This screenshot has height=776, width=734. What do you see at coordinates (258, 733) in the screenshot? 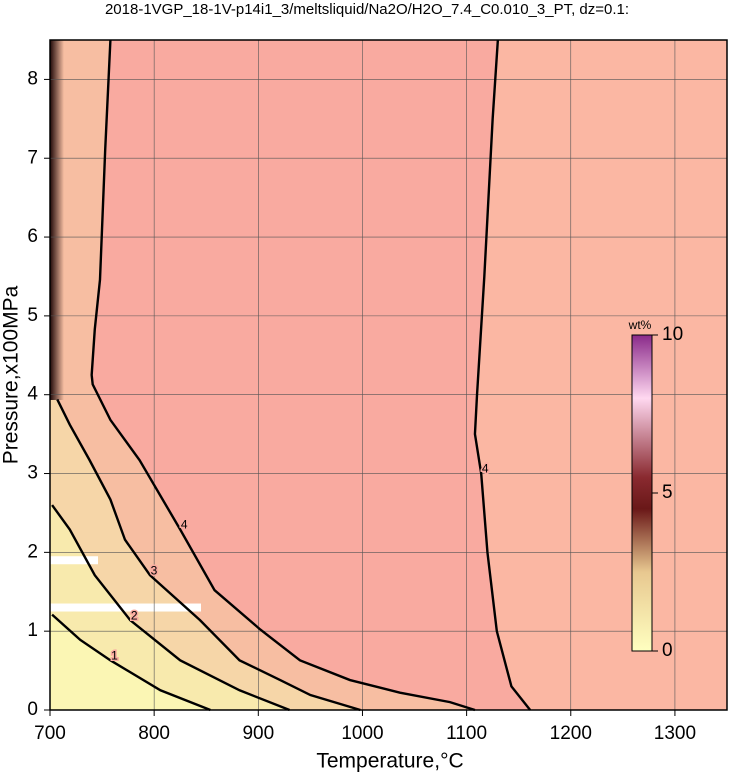
I see `x-tick-label: 900` at bounding box center [258, 733].